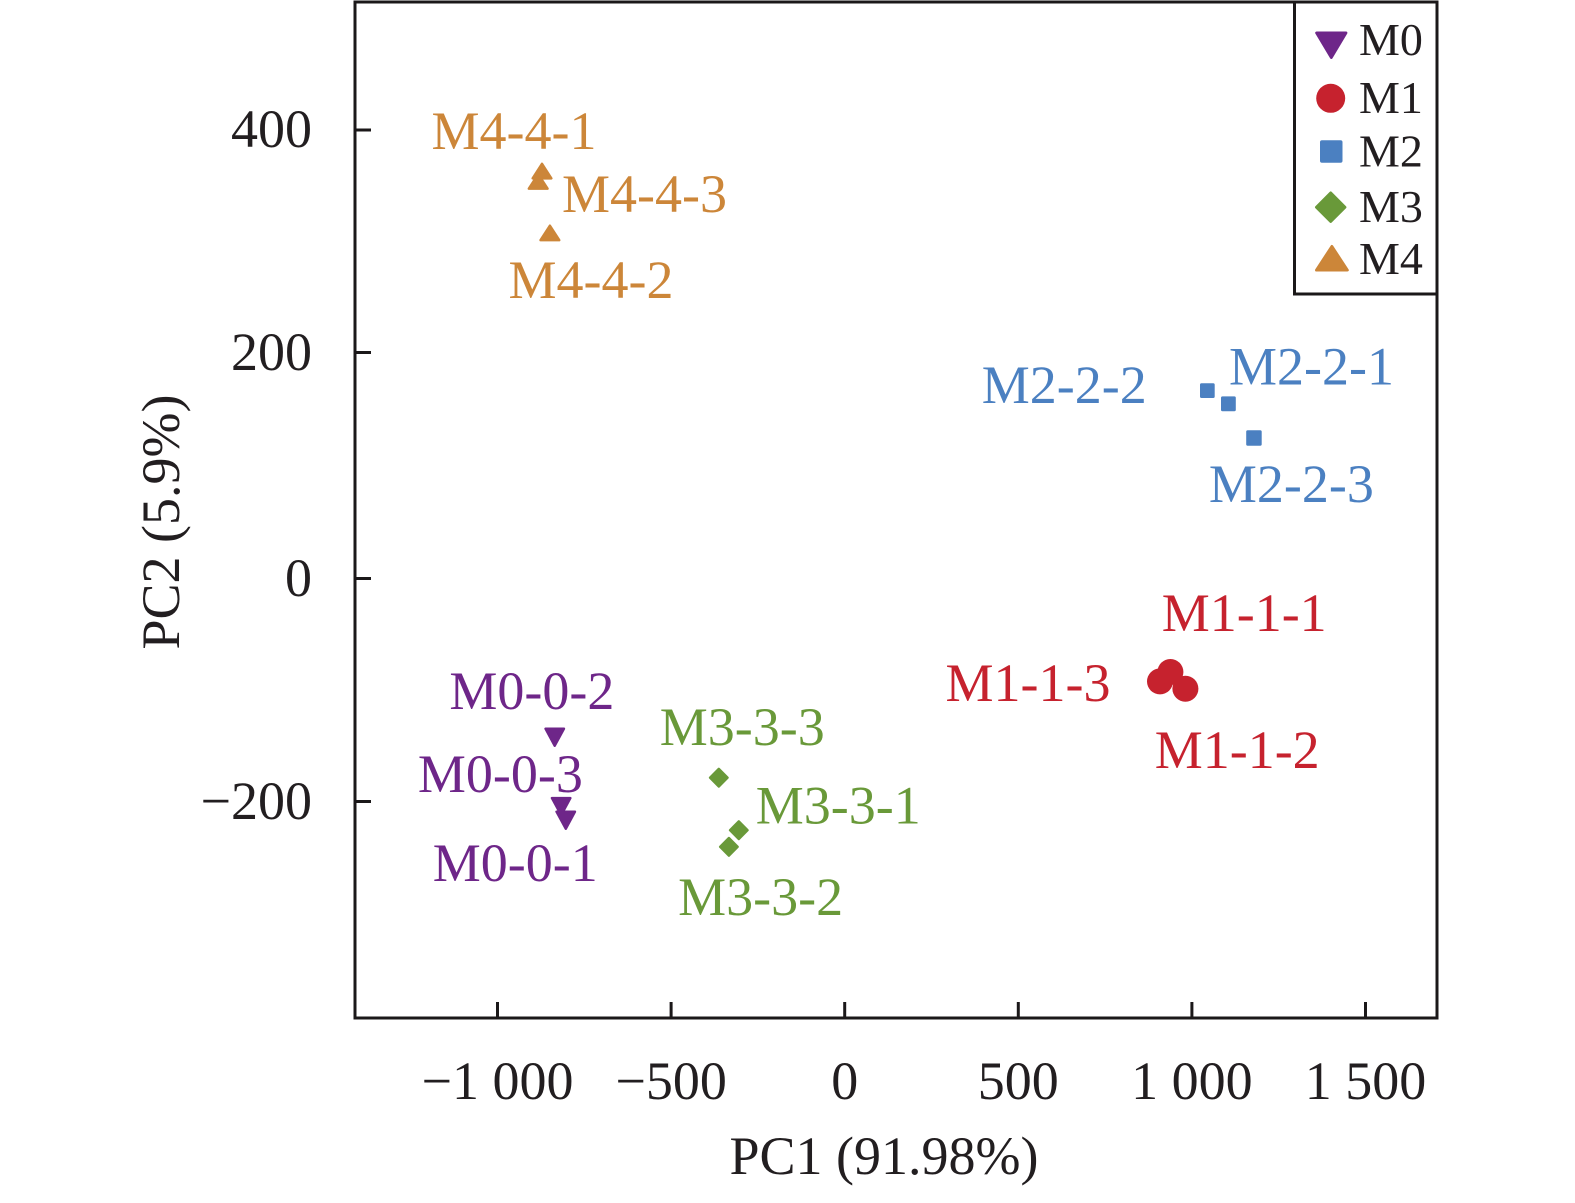 The image size is (1575, 1203). Describe the element at coordinates (531, 691) in the screenshot. I see `svg-text: M0-0-2` at that location.